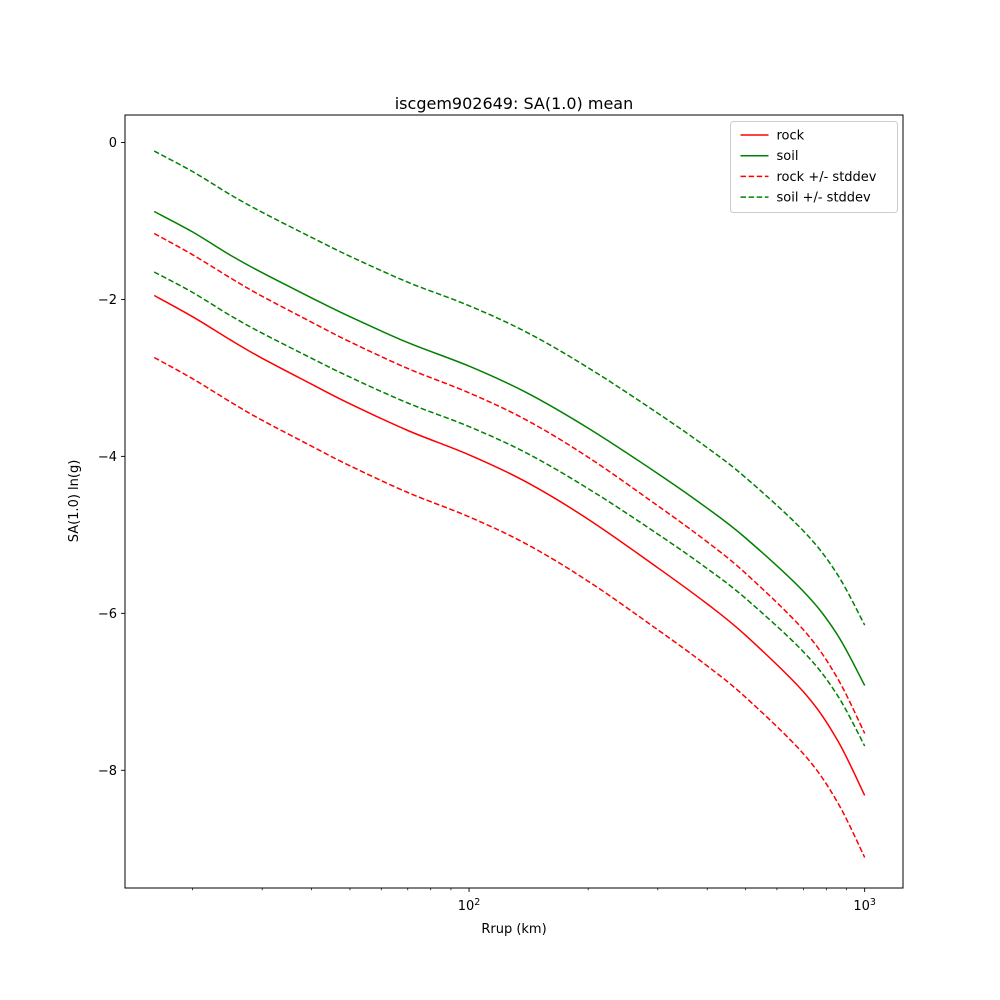 The image size is (1000, 1000). I want to click on y-axis-label: SA(1.0) ln(g), so click(74, 501).